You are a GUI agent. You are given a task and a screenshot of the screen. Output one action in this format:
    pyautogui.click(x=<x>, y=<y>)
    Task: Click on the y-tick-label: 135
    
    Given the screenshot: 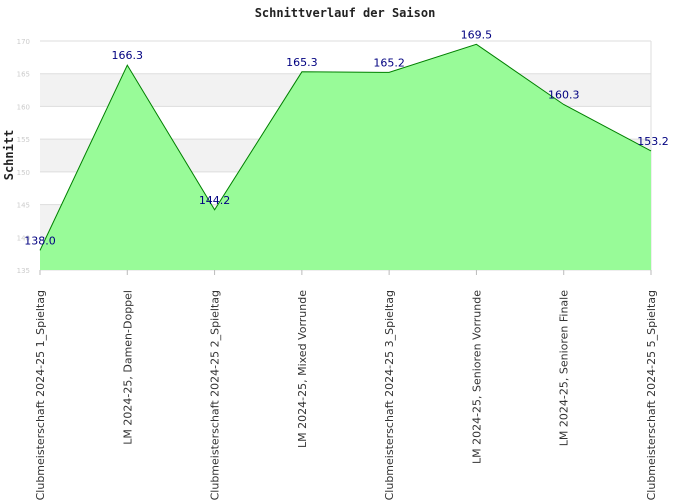 What is the action you would take?
    pyautogui.click(x=23, y=271)
    